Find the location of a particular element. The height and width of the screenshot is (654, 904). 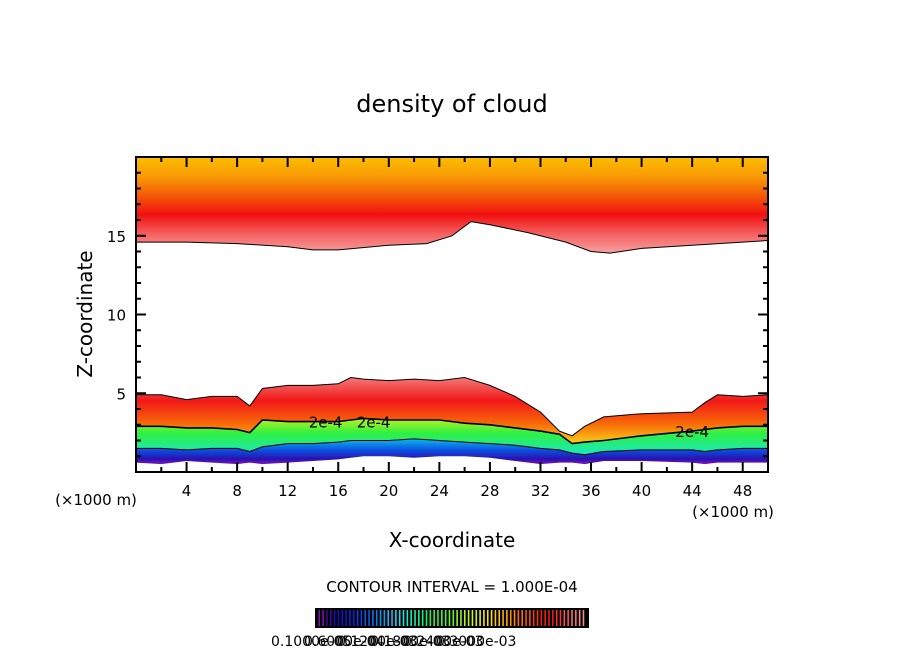

x-tick-label: 32 is located at coordinates (540, 491).